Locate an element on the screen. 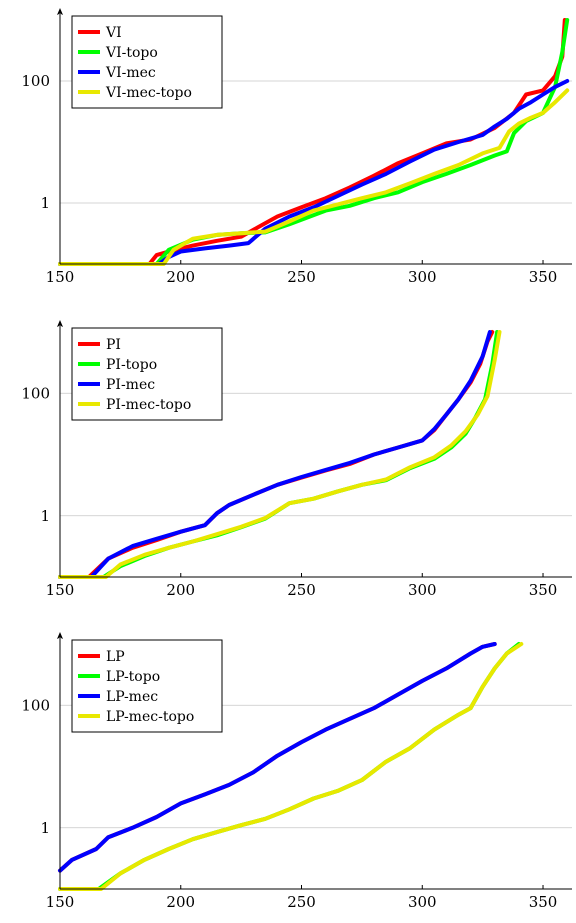  legend-label: PI-mec is located at coordinates (130, 385).